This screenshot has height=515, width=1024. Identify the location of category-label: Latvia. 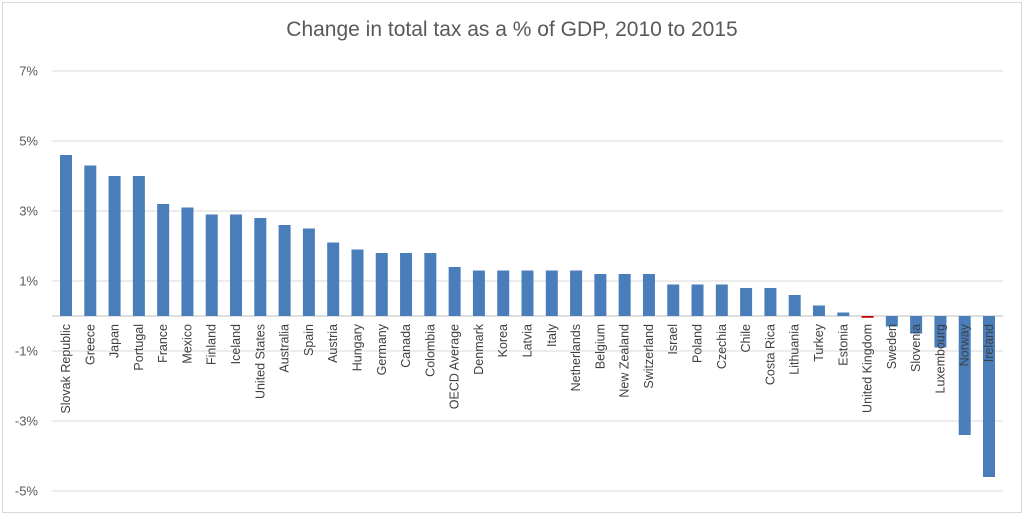
(528, 340).